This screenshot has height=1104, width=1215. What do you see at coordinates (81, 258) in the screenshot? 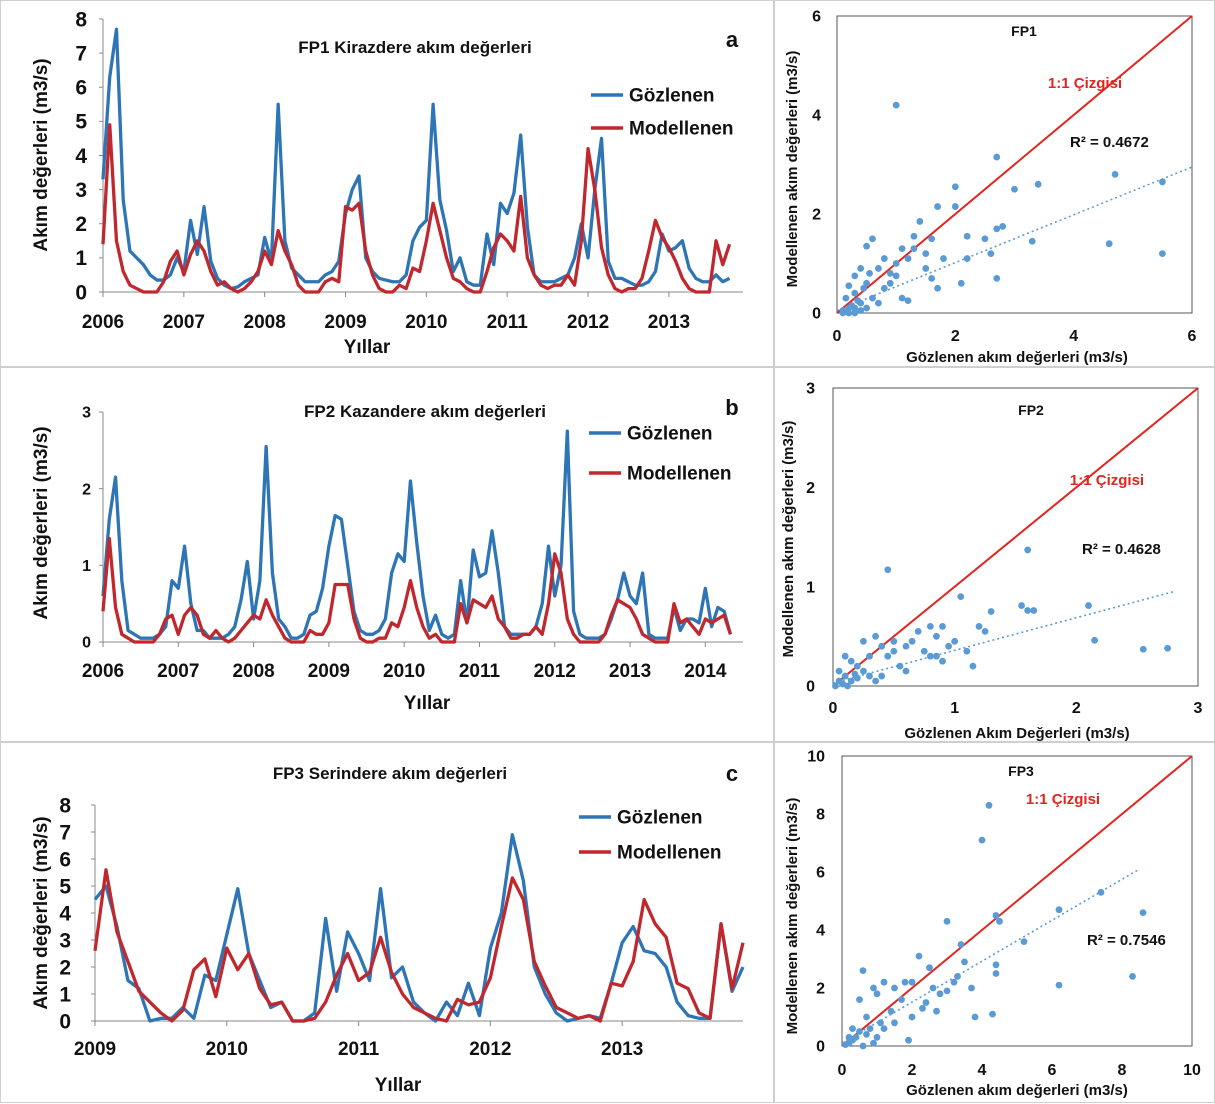
I see `y-tick-label: 1` at bounding box center [81, 258].